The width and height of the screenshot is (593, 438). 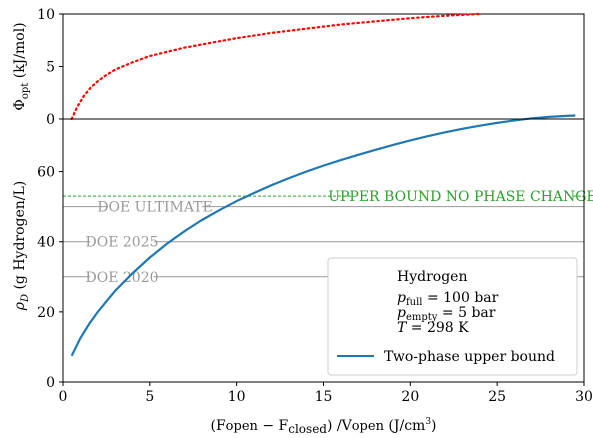 I want to click on x-tick-label: 5, so click(x=149, y=397).